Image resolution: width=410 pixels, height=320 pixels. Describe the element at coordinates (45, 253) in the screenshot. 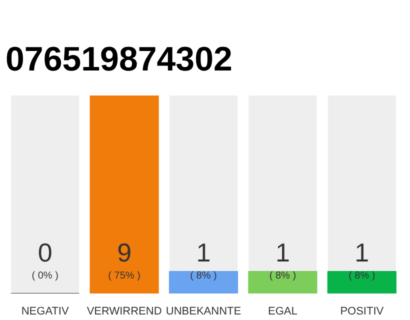

I see `data-label: 0` at that location.